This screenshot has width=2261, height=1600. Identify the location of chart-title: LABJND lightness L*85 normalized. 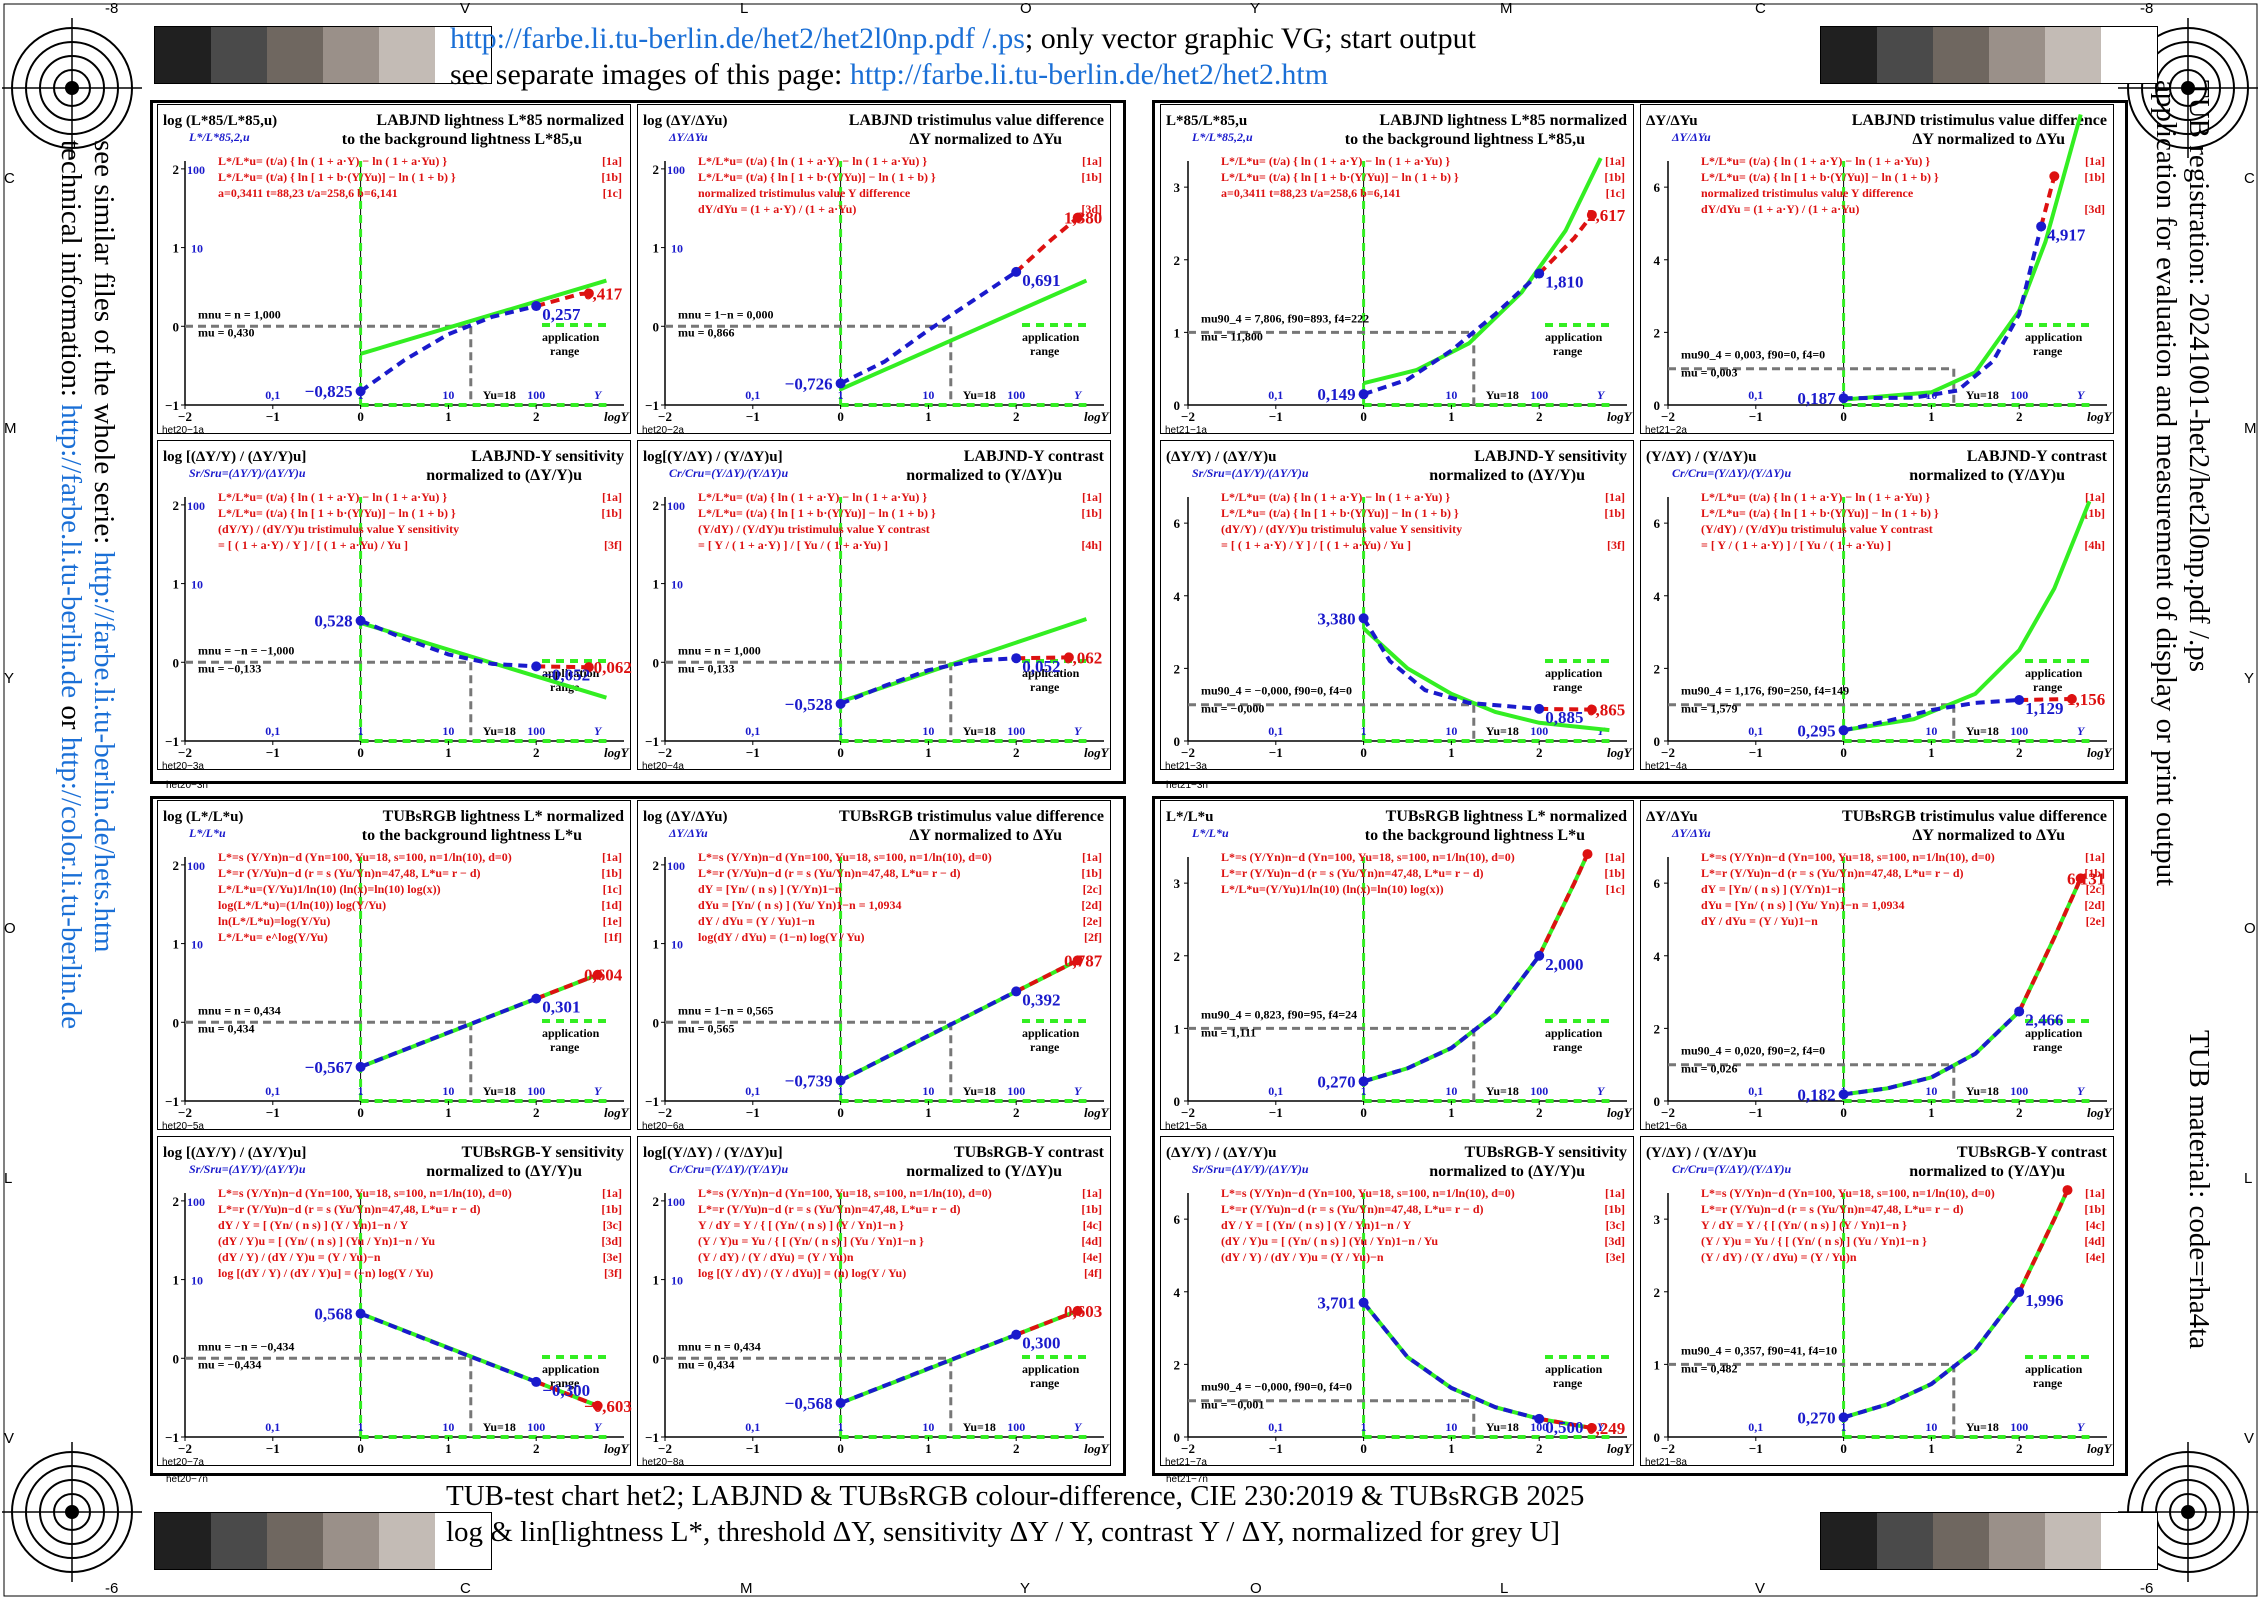
(500, 120).